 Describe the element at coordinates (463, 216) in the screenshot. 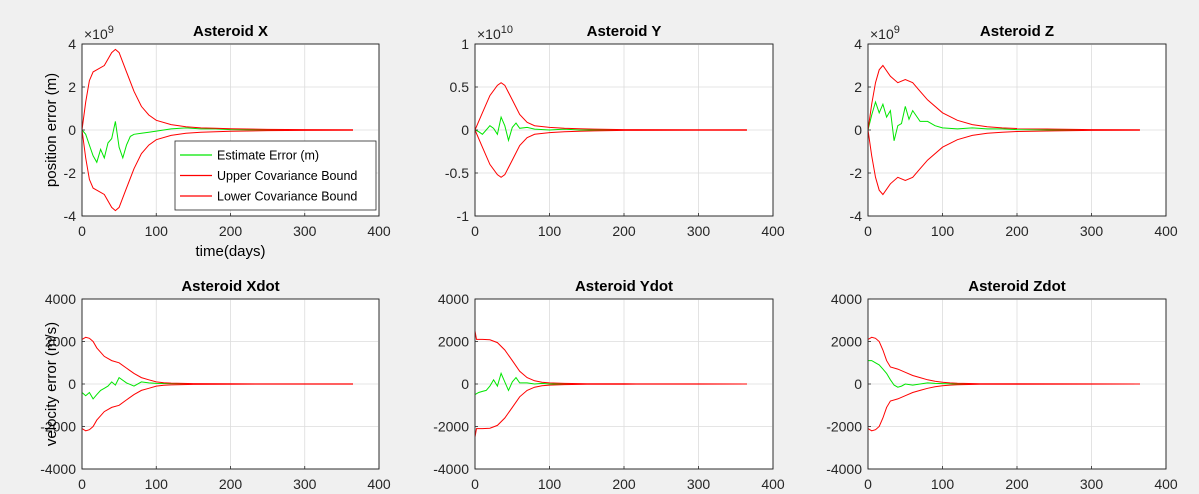

I see `y-tick-label: -1` at that location.